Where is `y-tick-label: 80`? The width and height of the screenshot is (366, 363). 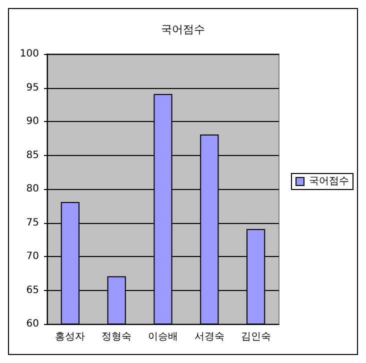 y-tick-label: 80 is located at coordinates (32, 189).